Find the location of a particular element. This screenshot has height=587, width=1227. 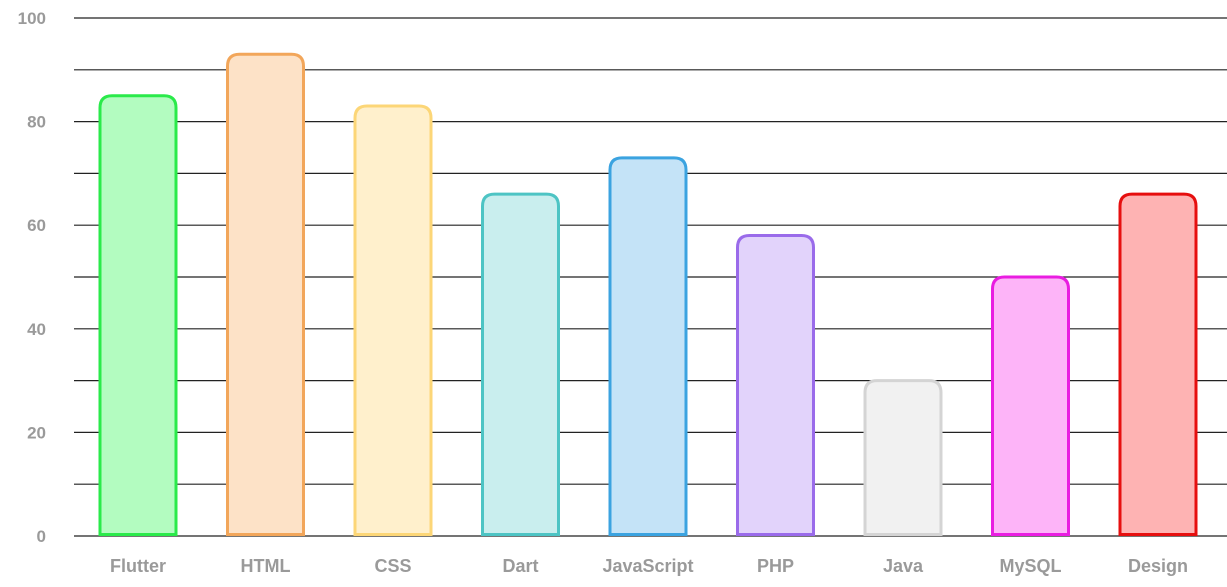

bar-flutter is located at coordinates (138, 315).